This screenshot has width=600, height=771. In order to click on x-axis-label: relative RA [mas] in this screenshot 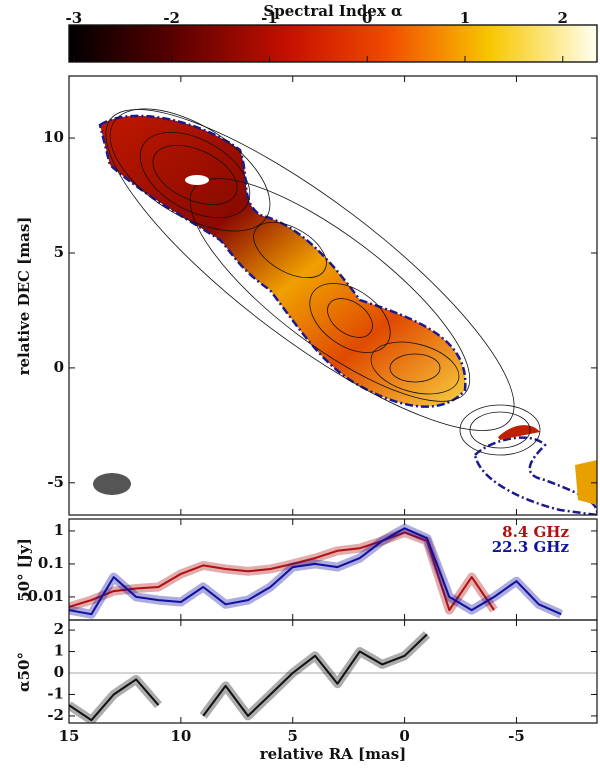, I will do `click(333, 754)`.